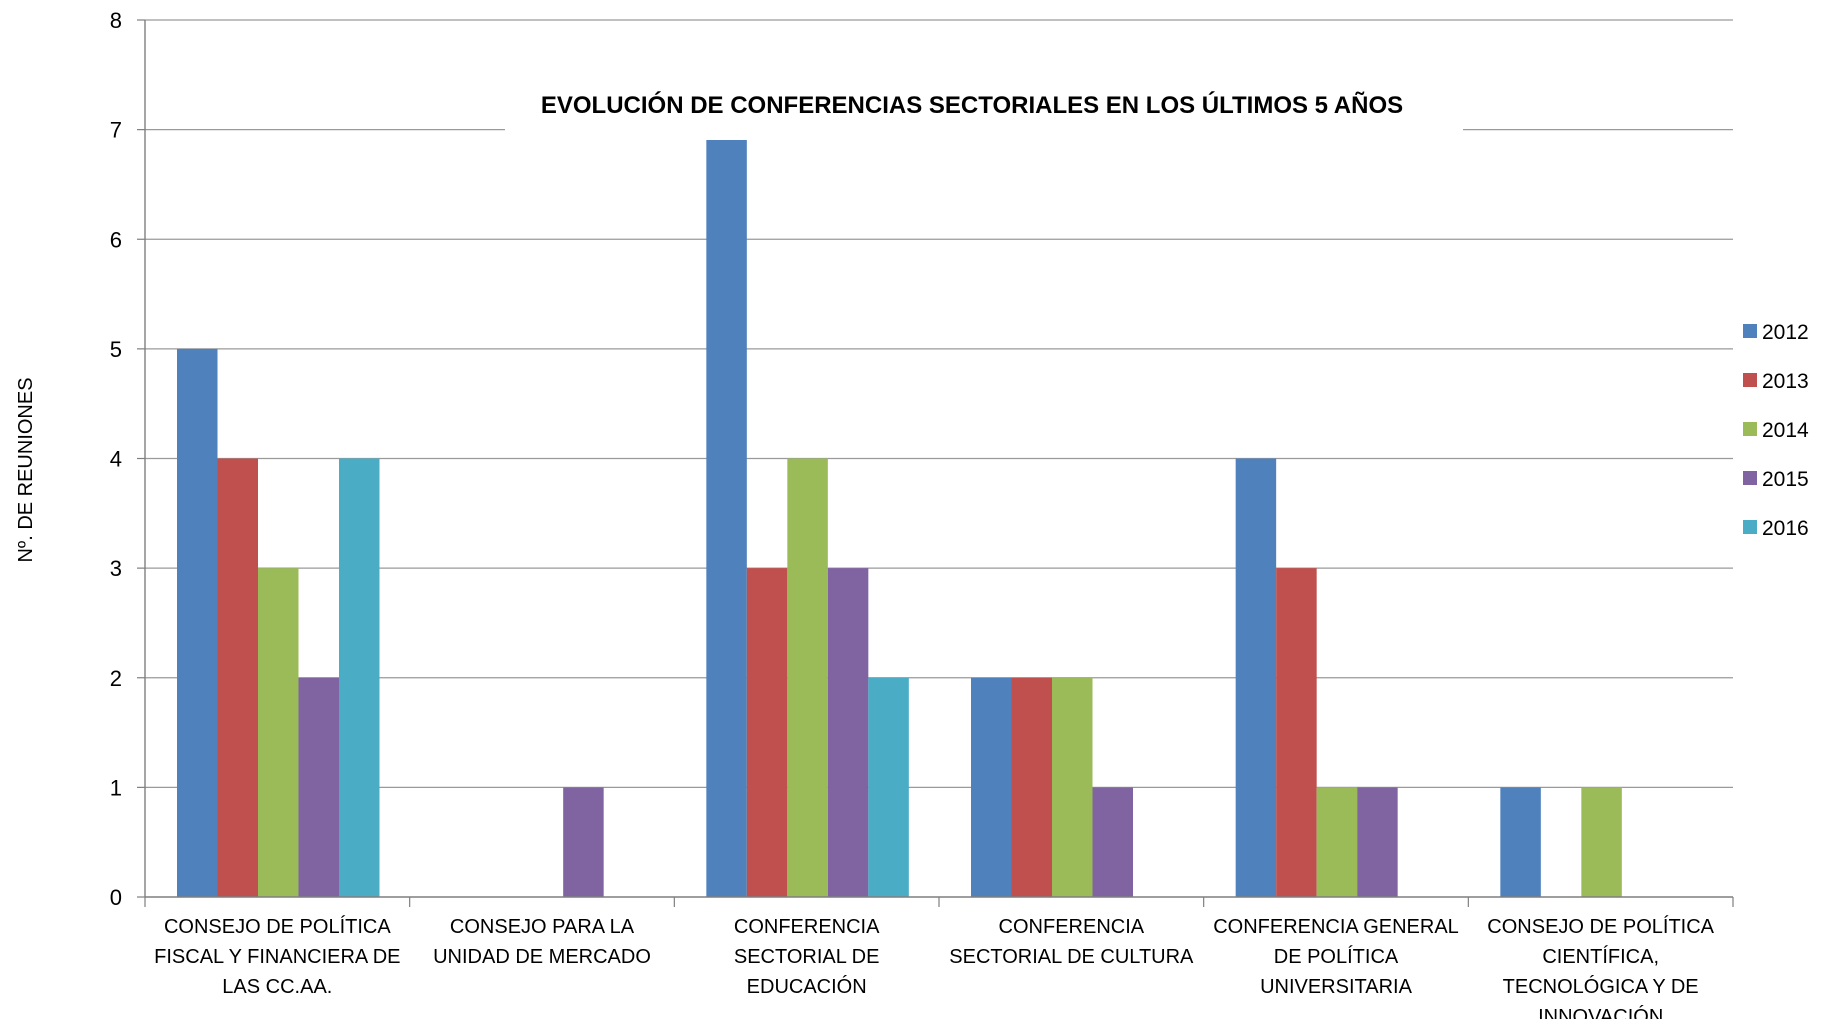  I want to click on y-tick-label: 3, so click(116, 568).